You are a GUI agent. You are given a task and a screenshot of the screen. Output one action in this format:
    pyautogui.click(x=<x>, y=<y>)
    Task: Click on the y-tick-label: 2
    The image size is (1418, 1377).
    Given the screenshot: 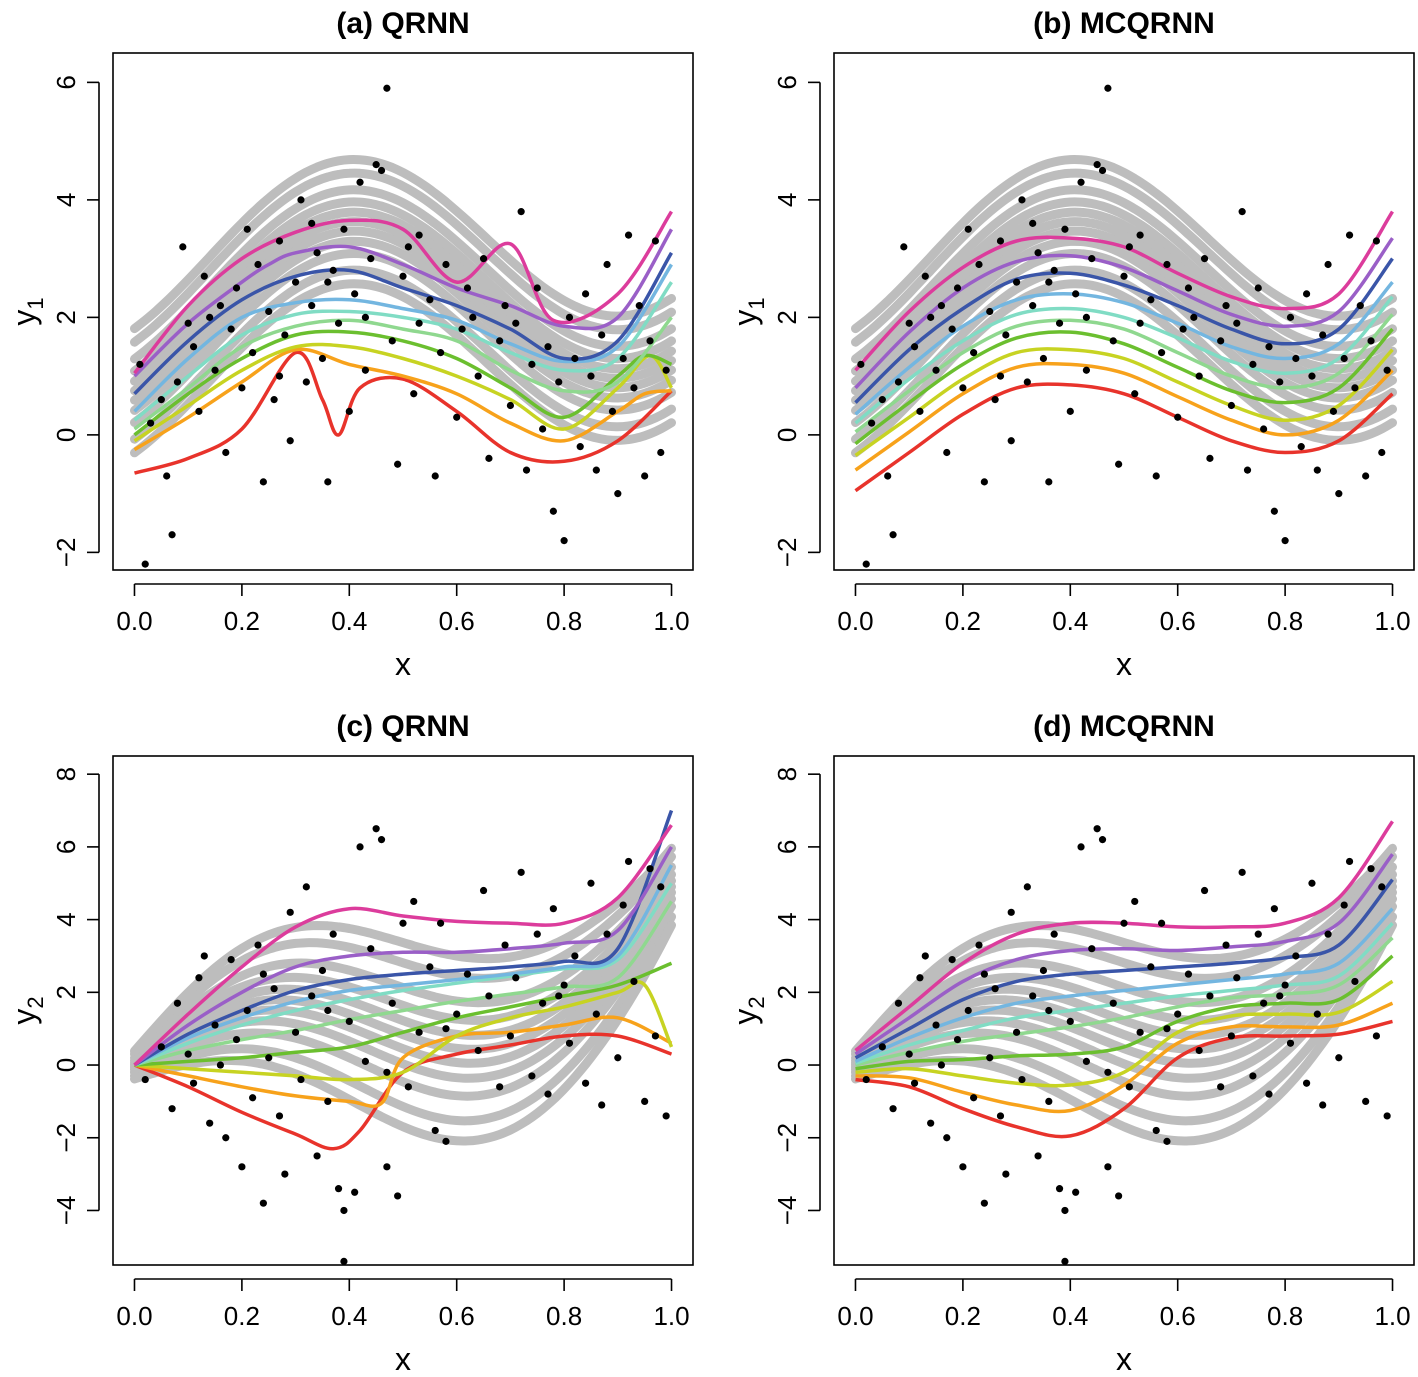 What is the action you would take?
    pyautogui.click(x=787, y=992)
    